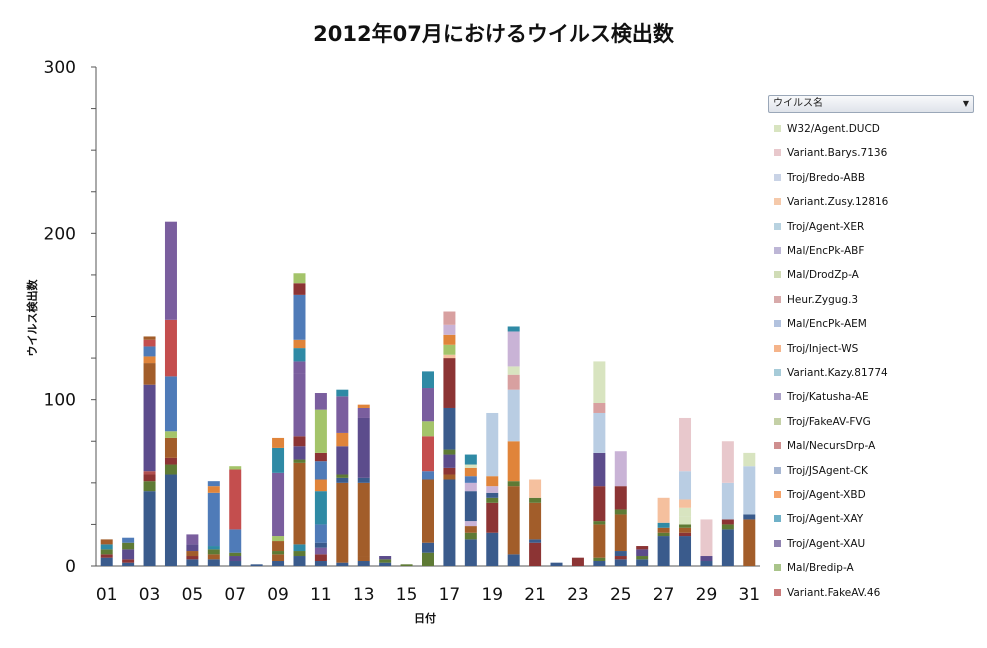 This screenshot has width=987, height=648. What do you see at coordinates (493, 34) in the screenshot?
I see `chart-title: 2012年07月におけるウイルス検出数` at bounding box center [493, 34].